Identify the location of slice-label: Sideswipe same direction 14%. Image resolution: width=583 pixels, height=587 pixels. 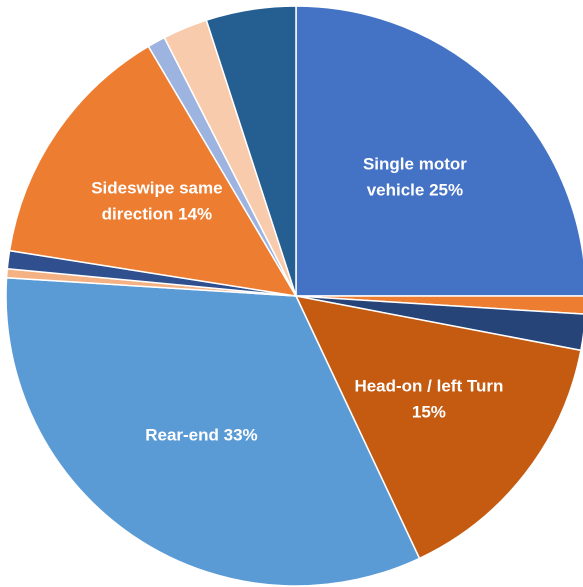
(157, 201).